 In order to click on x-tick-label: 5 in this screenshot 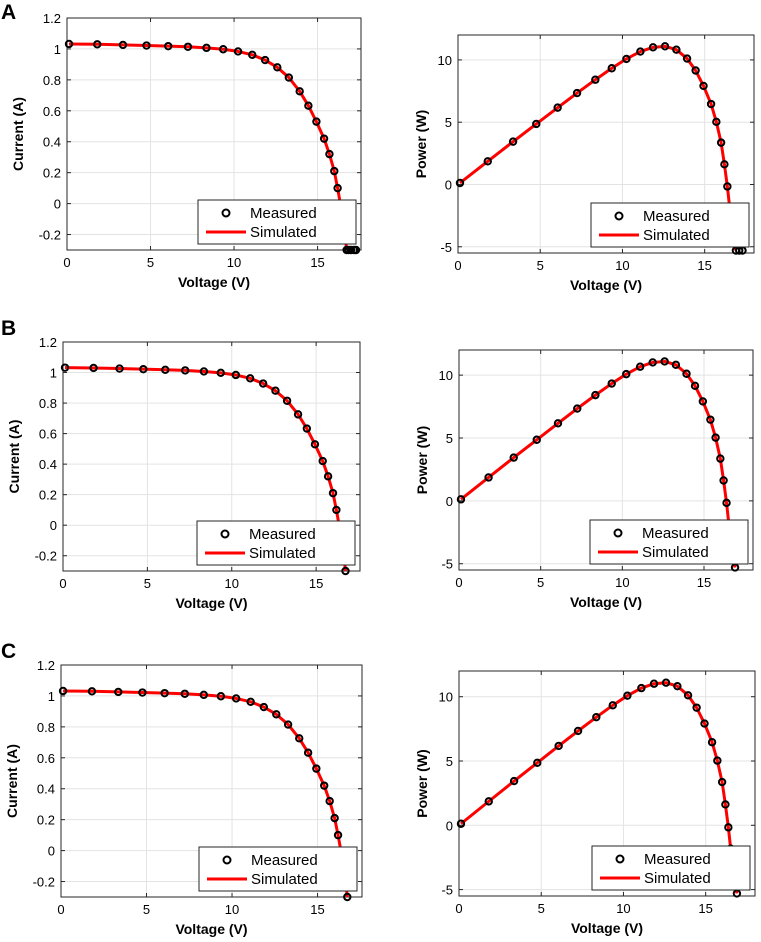, I will do `click(150, 262)`.